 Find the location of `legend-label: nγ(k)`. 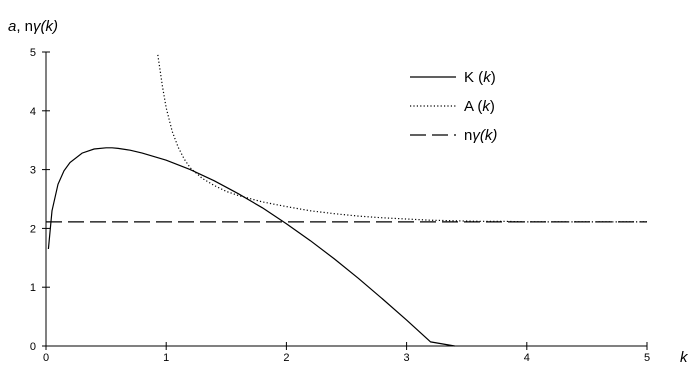

legend-label: nγ(k) is located at coordinates (480, 135).